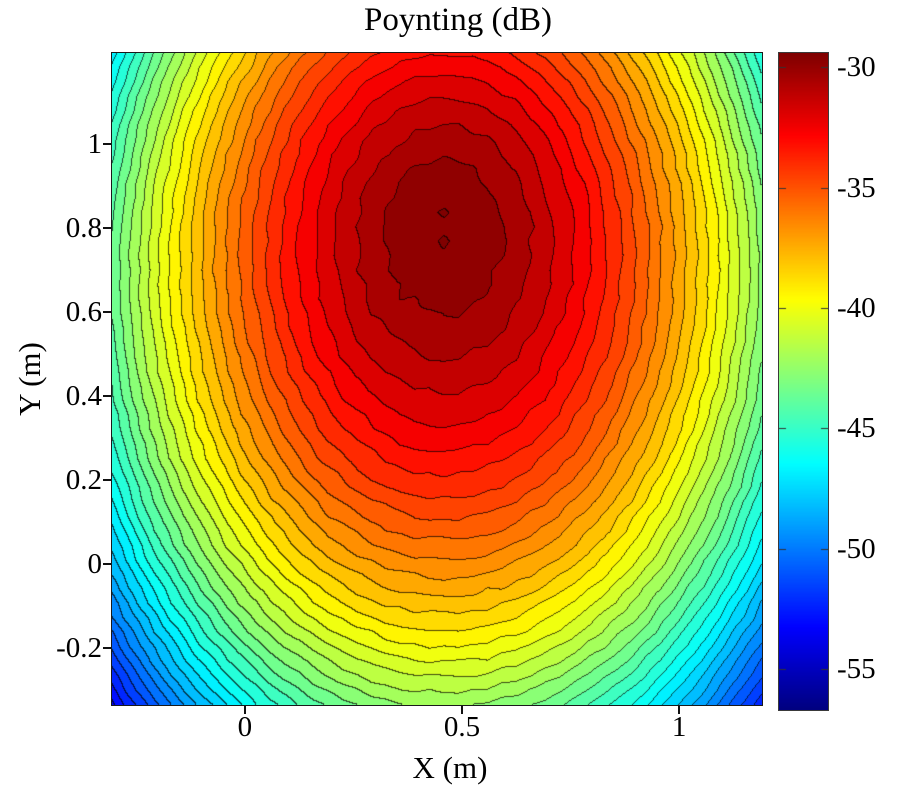 The image size is (905, 799). I want to click on colorbar-canvas, so click(803, 381).